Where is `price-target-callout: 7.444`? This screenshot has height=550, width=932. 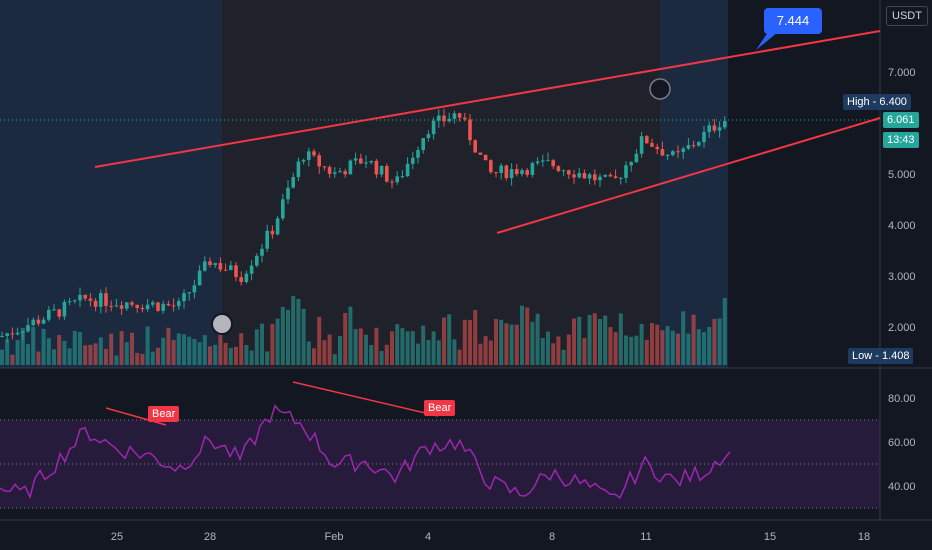 price-target-callout: 7.444 is located at coordinates (793, 21).